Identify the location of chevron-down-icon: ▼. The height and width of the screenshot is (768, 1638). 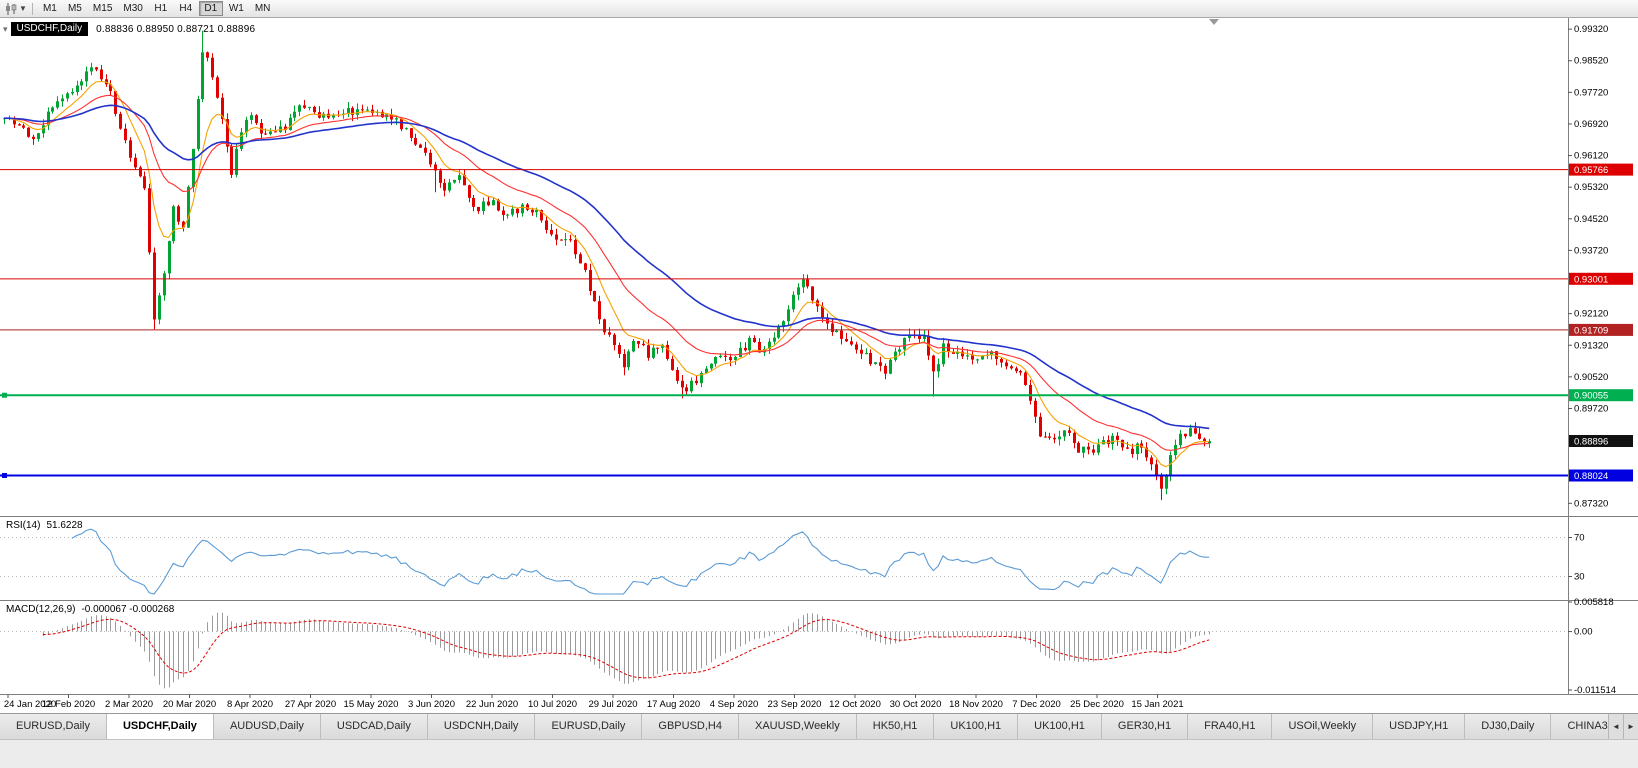
(23, 8).